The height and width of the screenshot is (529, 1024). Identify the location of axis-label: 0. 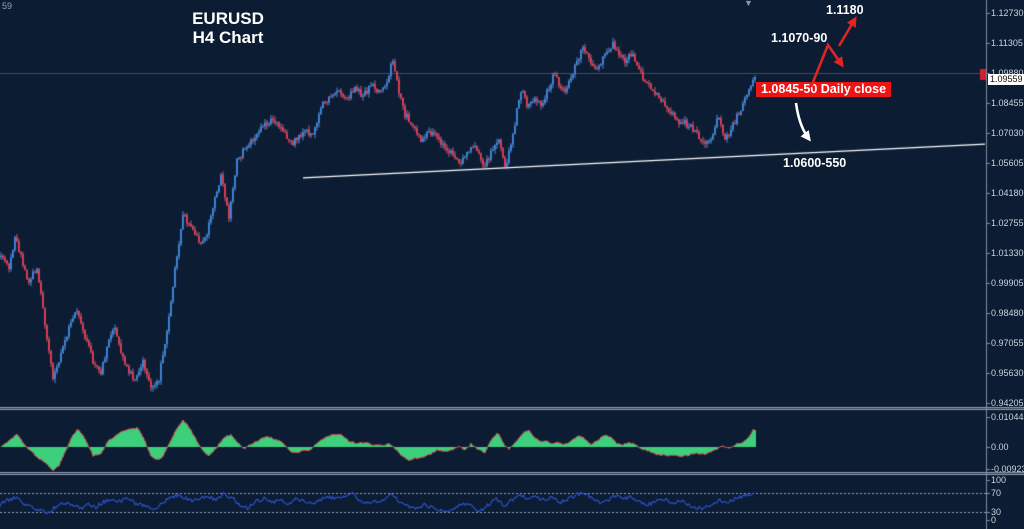
(994, 520).